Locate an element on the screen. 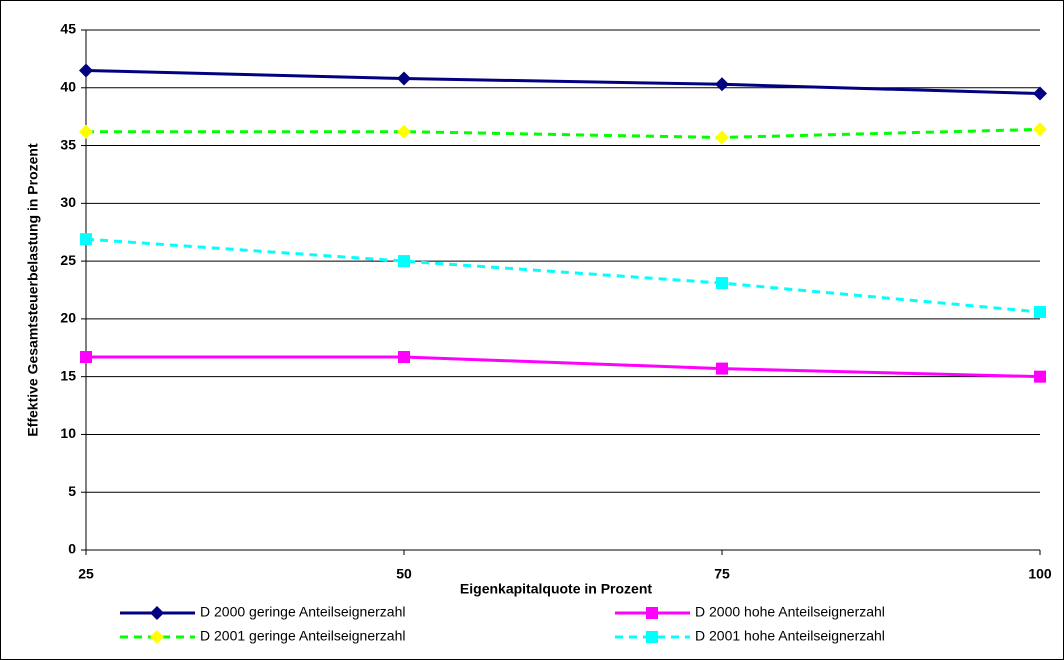 The width and height of the screenshot is (1064, 660). y-tick-label: 25 is located at coordinates (68, 260).